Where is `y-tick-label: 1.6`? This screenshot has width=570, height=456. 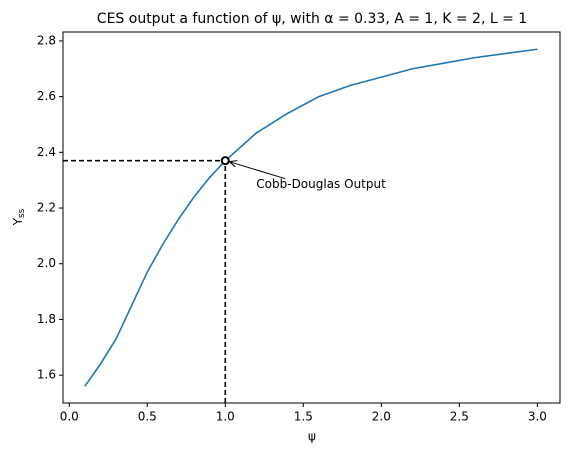 y-tick-label: 1.6 is located at coordinates (46, 375).